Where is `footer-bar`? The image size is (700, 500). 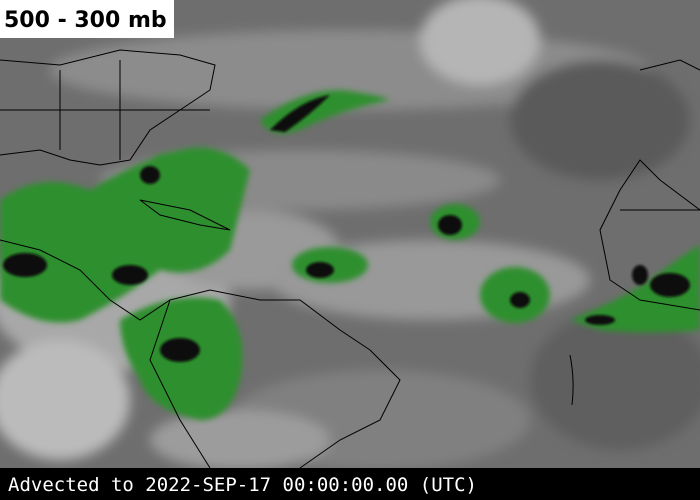 footer-bar is located at coordinates (350, 484).